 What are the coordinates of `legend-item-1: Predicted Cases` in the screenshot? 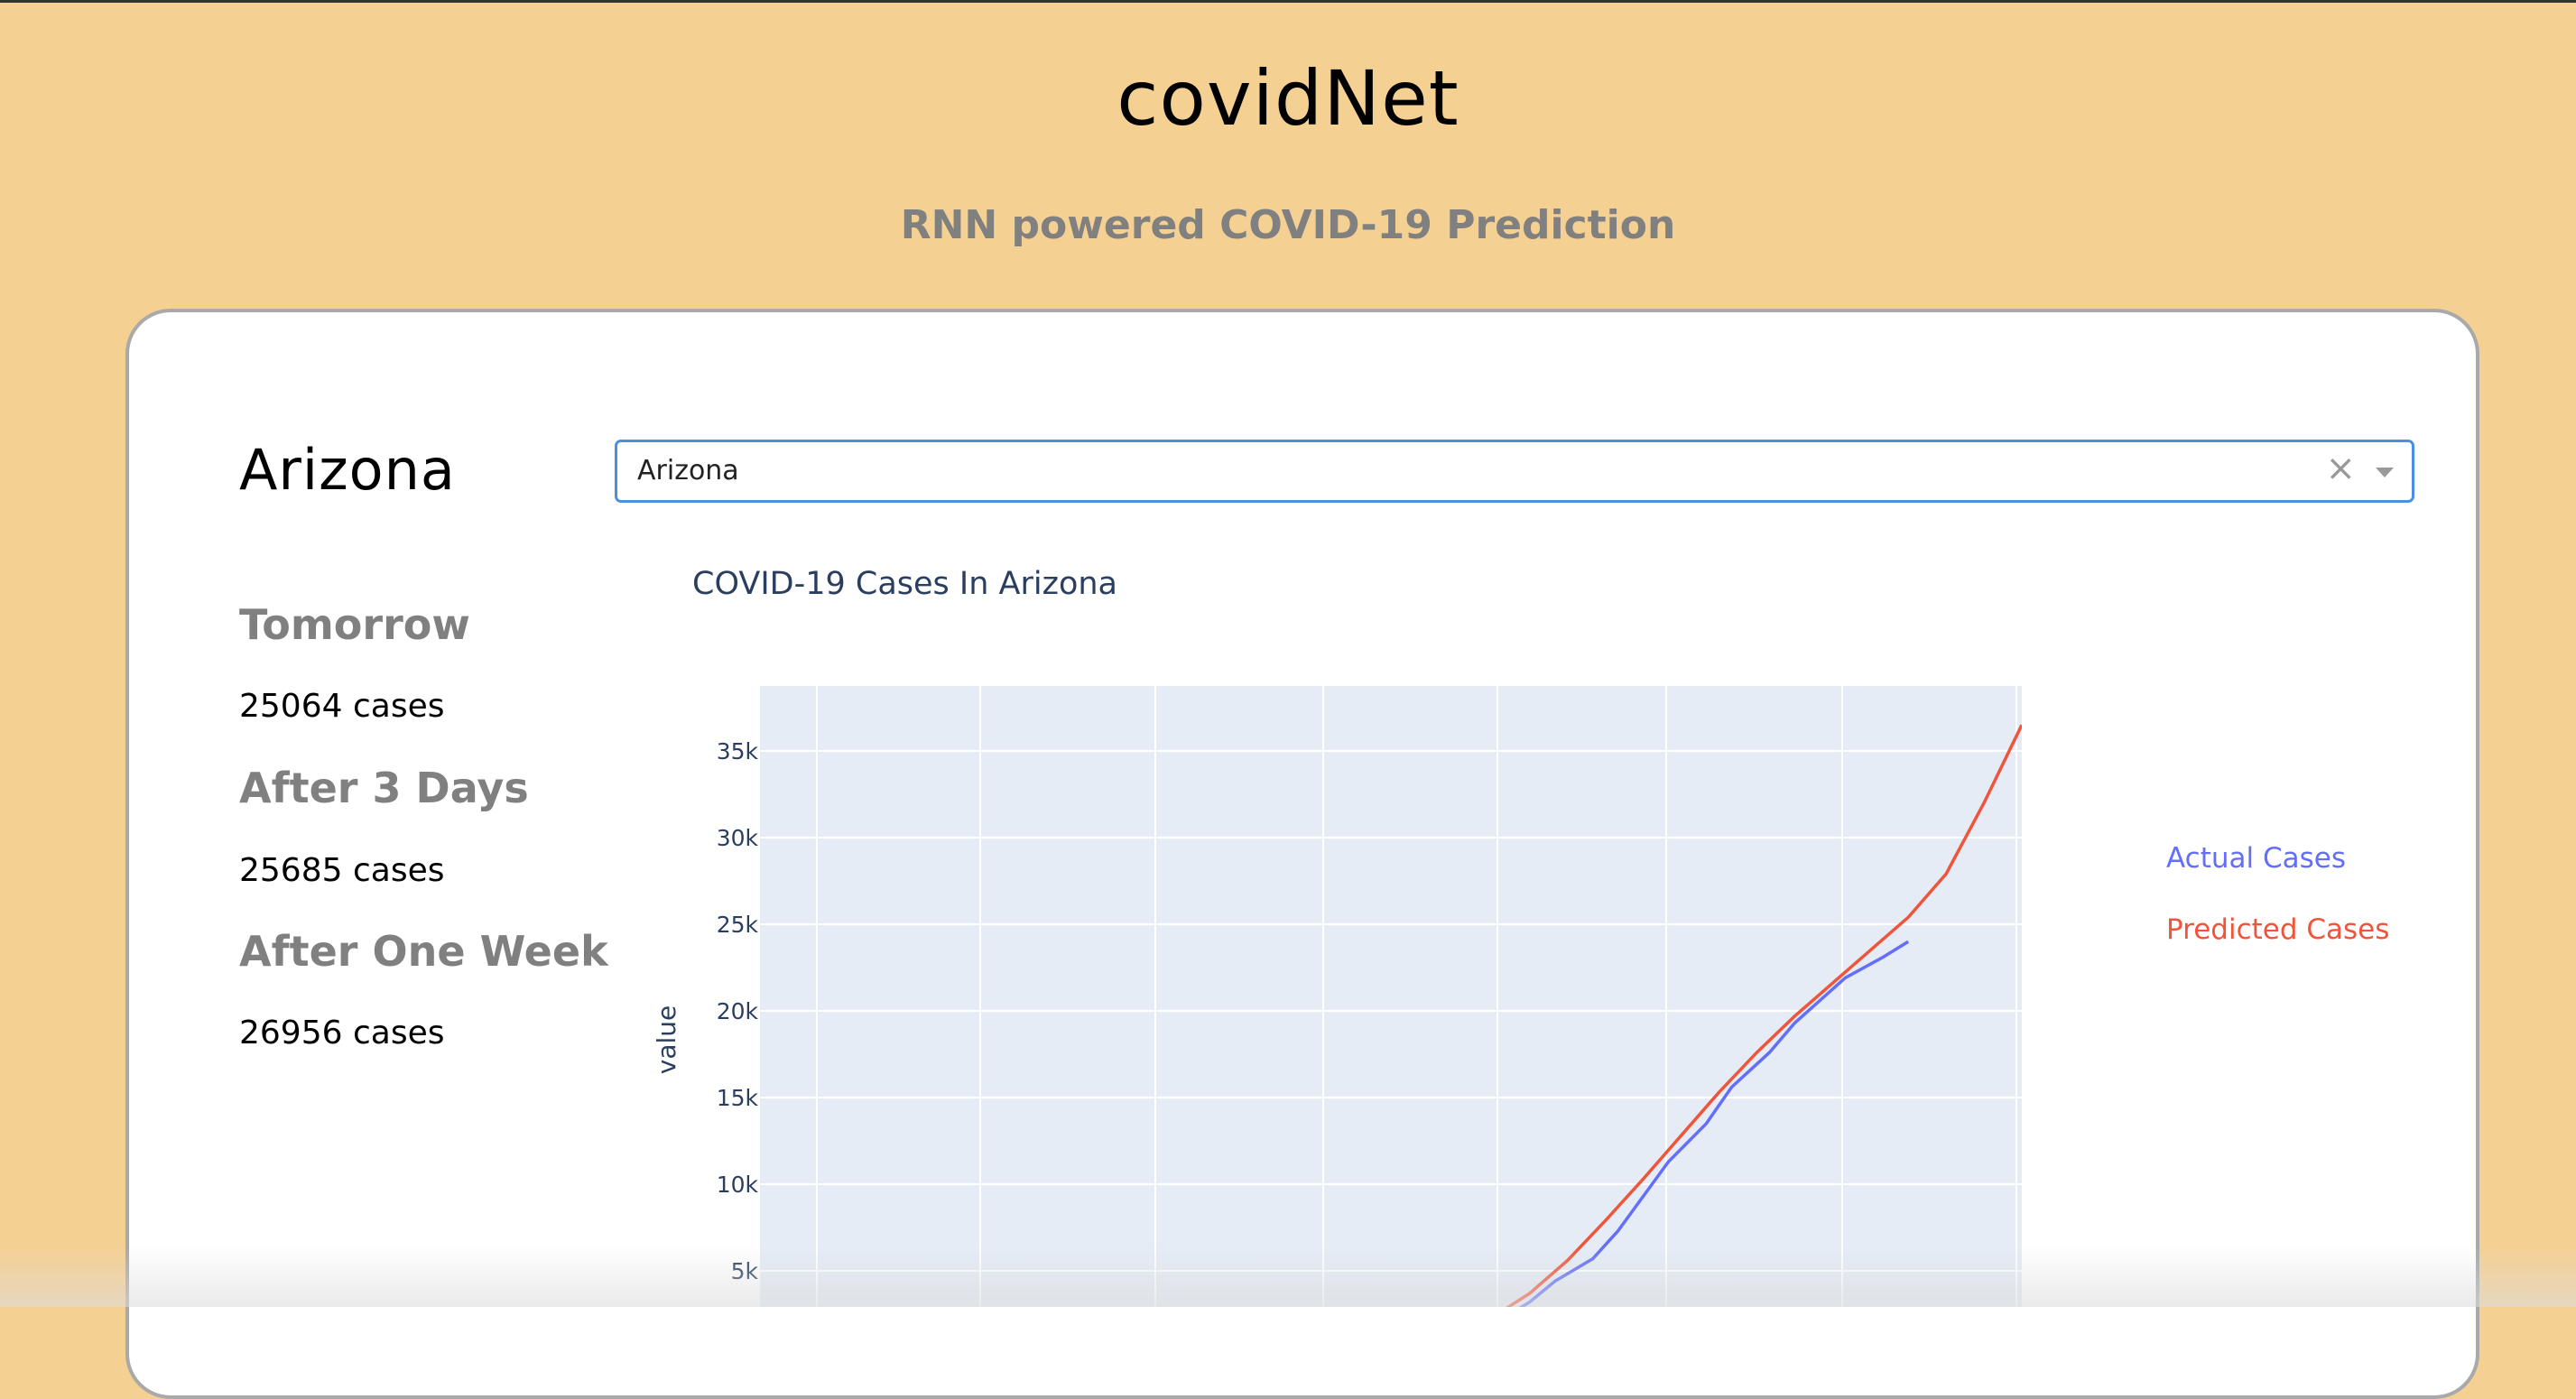 It's located at (2277, 930).